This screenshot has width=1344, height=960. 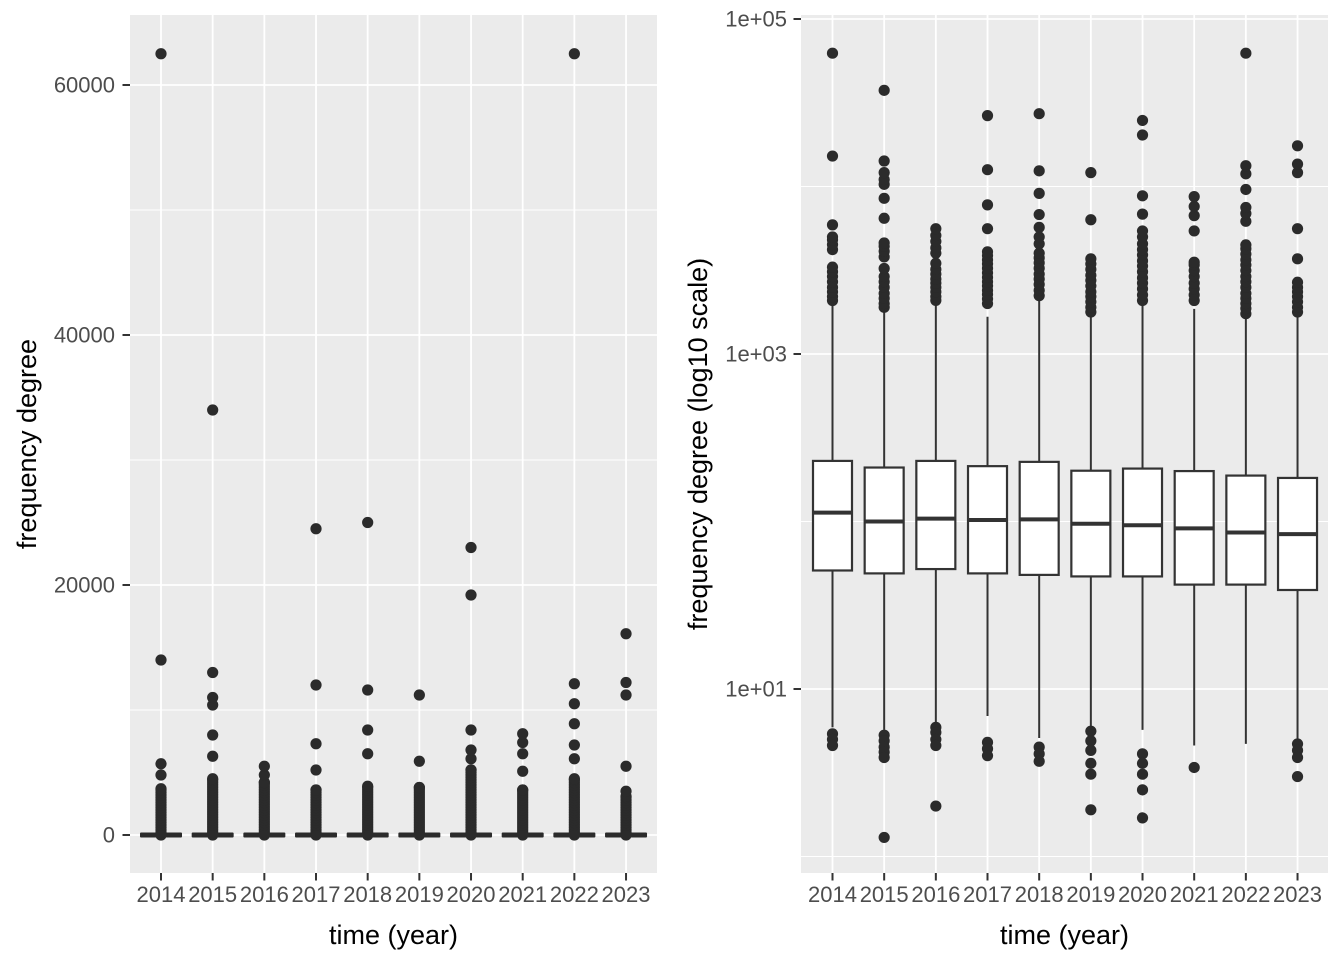 I want to click on y-tick-label: 1e+01, so click(x=756, y=689).